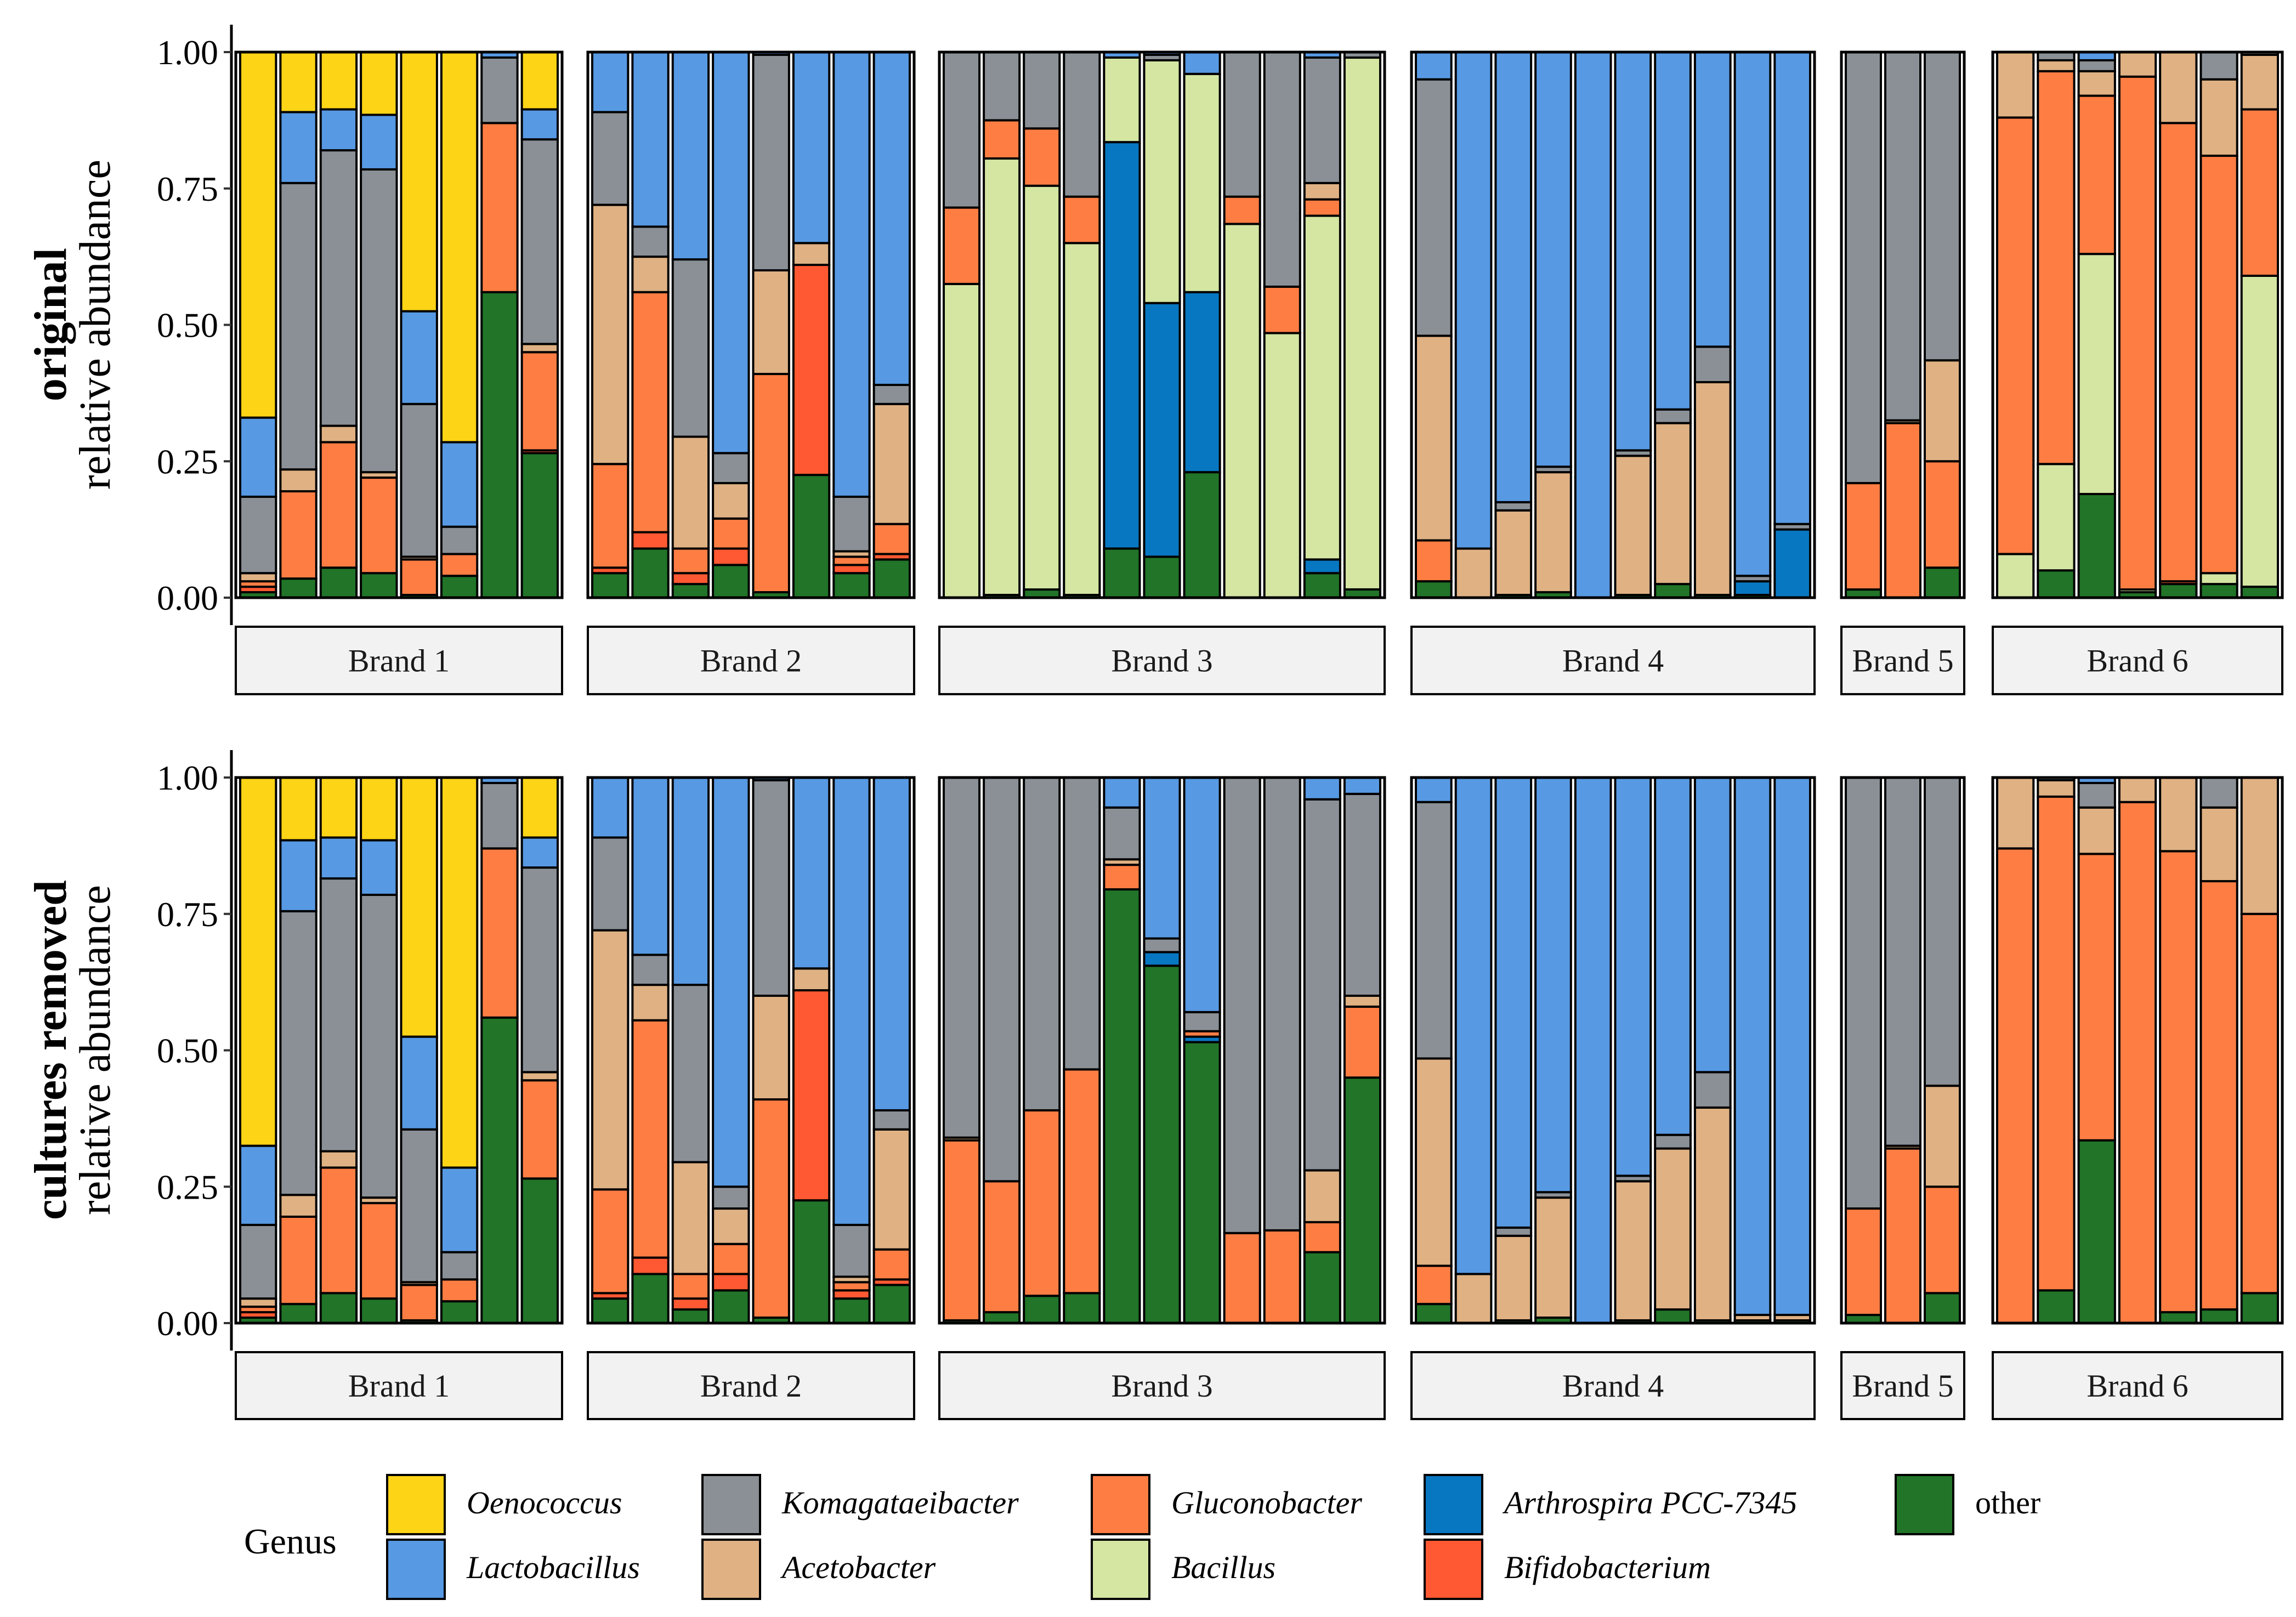  I want to click on bar-segment-bifidobacterium, so click(812, 1095).